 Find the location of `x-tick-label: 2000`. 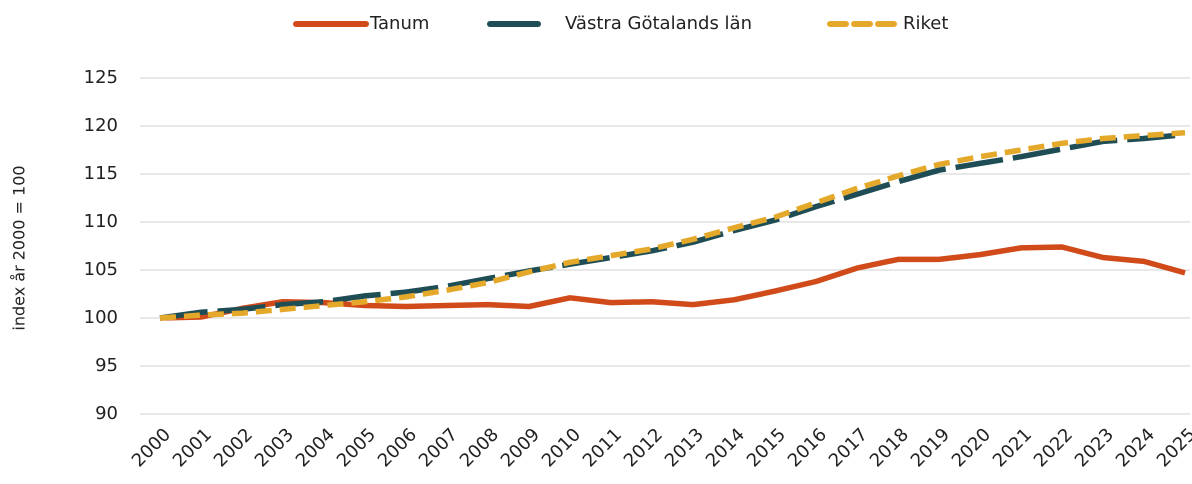

x-tick-label: 2000 is located at coordinates (151, 447).